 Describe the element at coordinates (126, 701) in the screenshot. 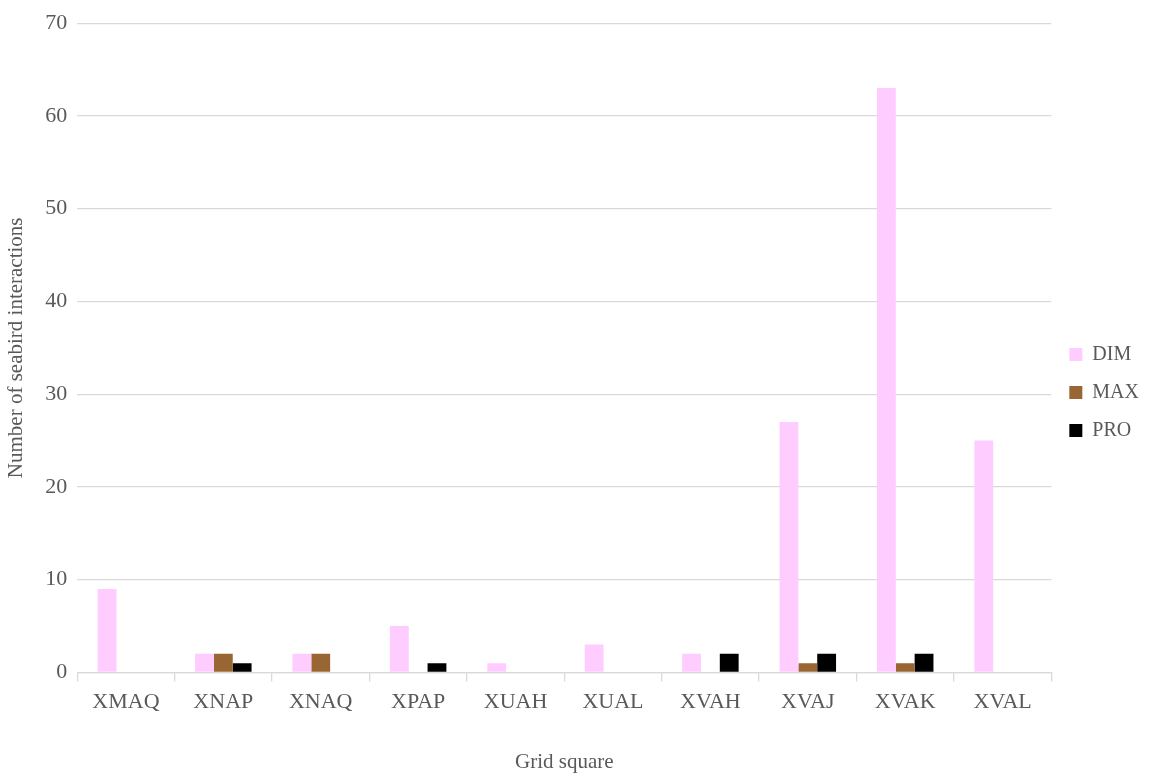

I see `x-tick-label: XMAQ` at that location.